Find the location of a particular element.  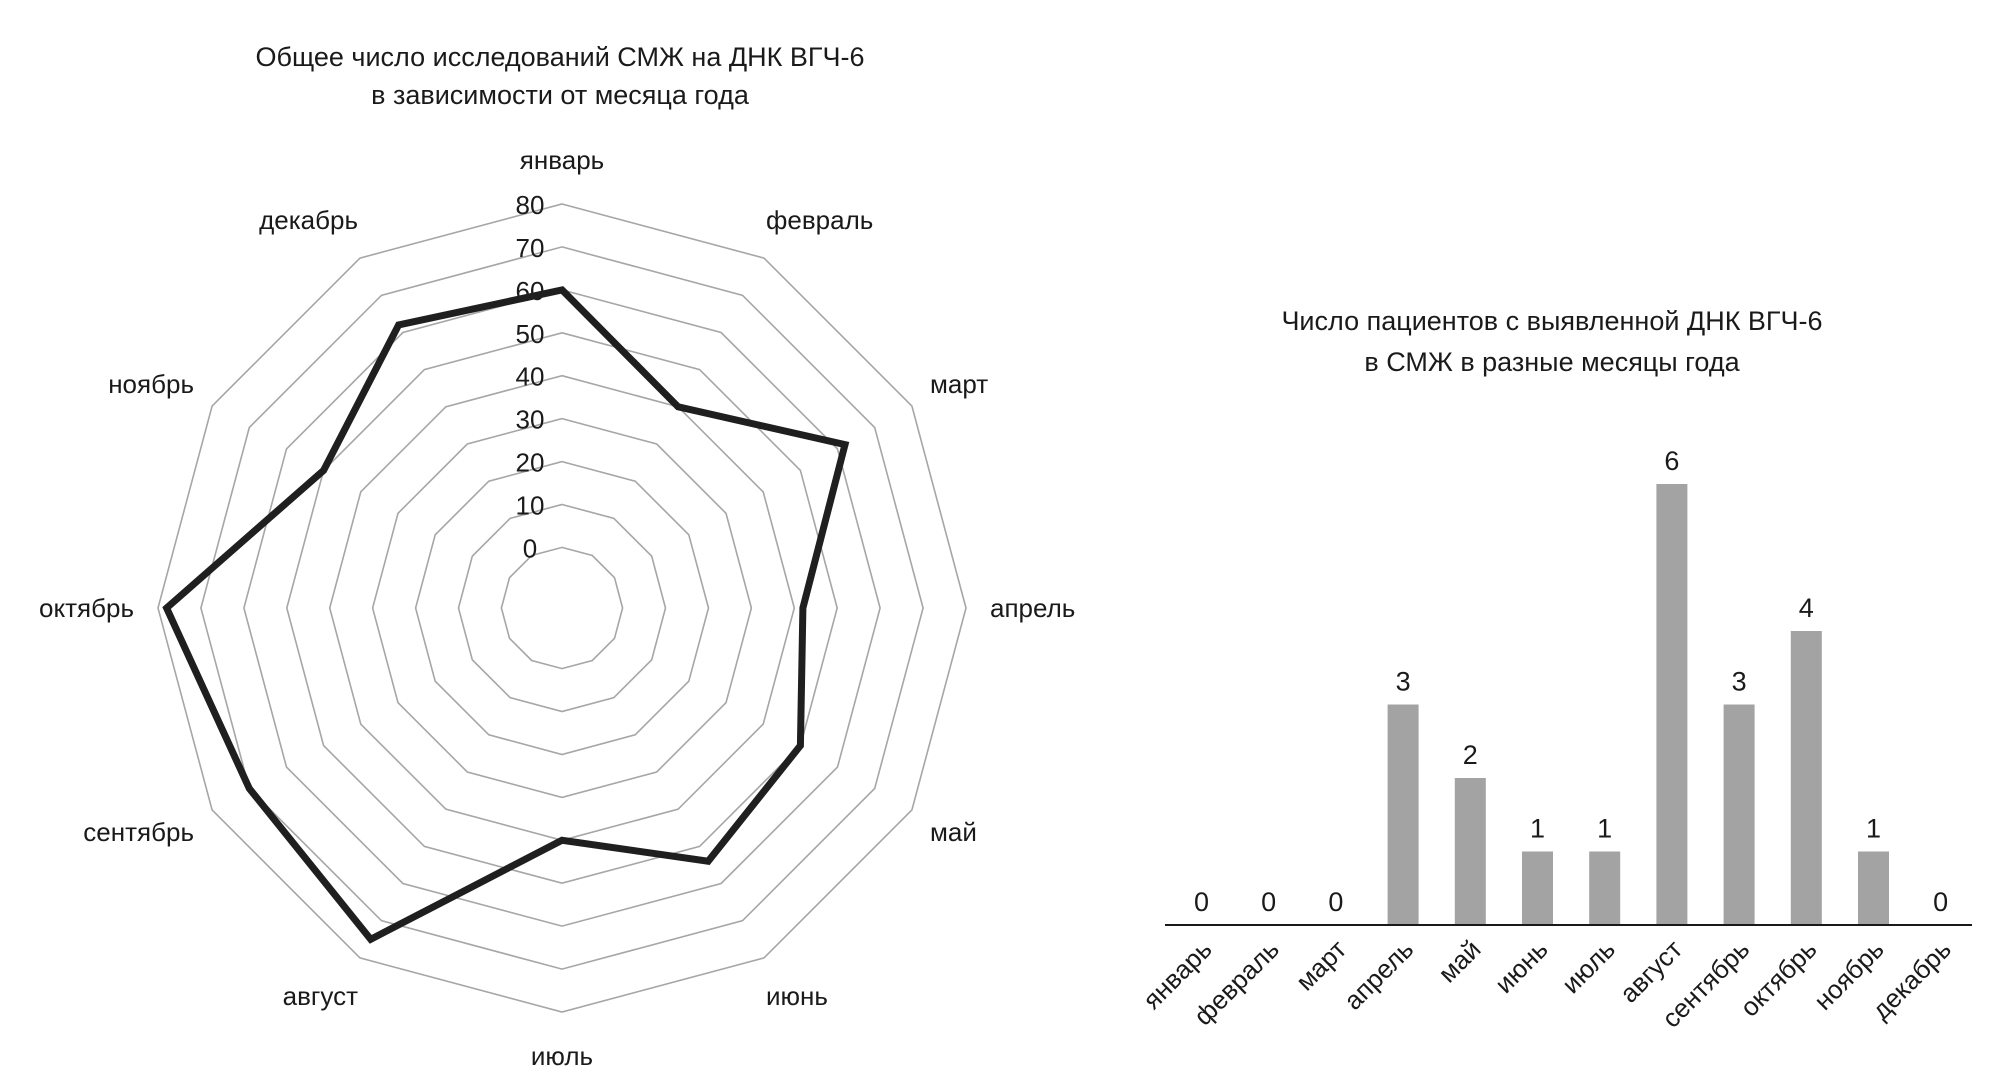

radar-category-label: март is located at coordinates (959, 384).